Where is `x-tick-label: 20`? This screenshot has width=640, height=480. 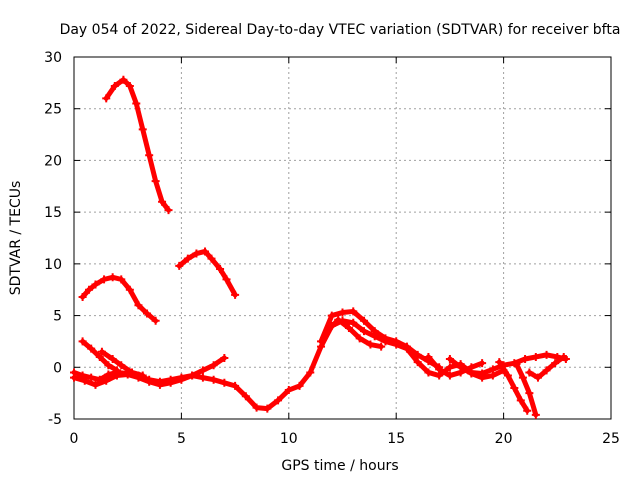 x-tick-label: 20 is located at coordinates (504, 439).